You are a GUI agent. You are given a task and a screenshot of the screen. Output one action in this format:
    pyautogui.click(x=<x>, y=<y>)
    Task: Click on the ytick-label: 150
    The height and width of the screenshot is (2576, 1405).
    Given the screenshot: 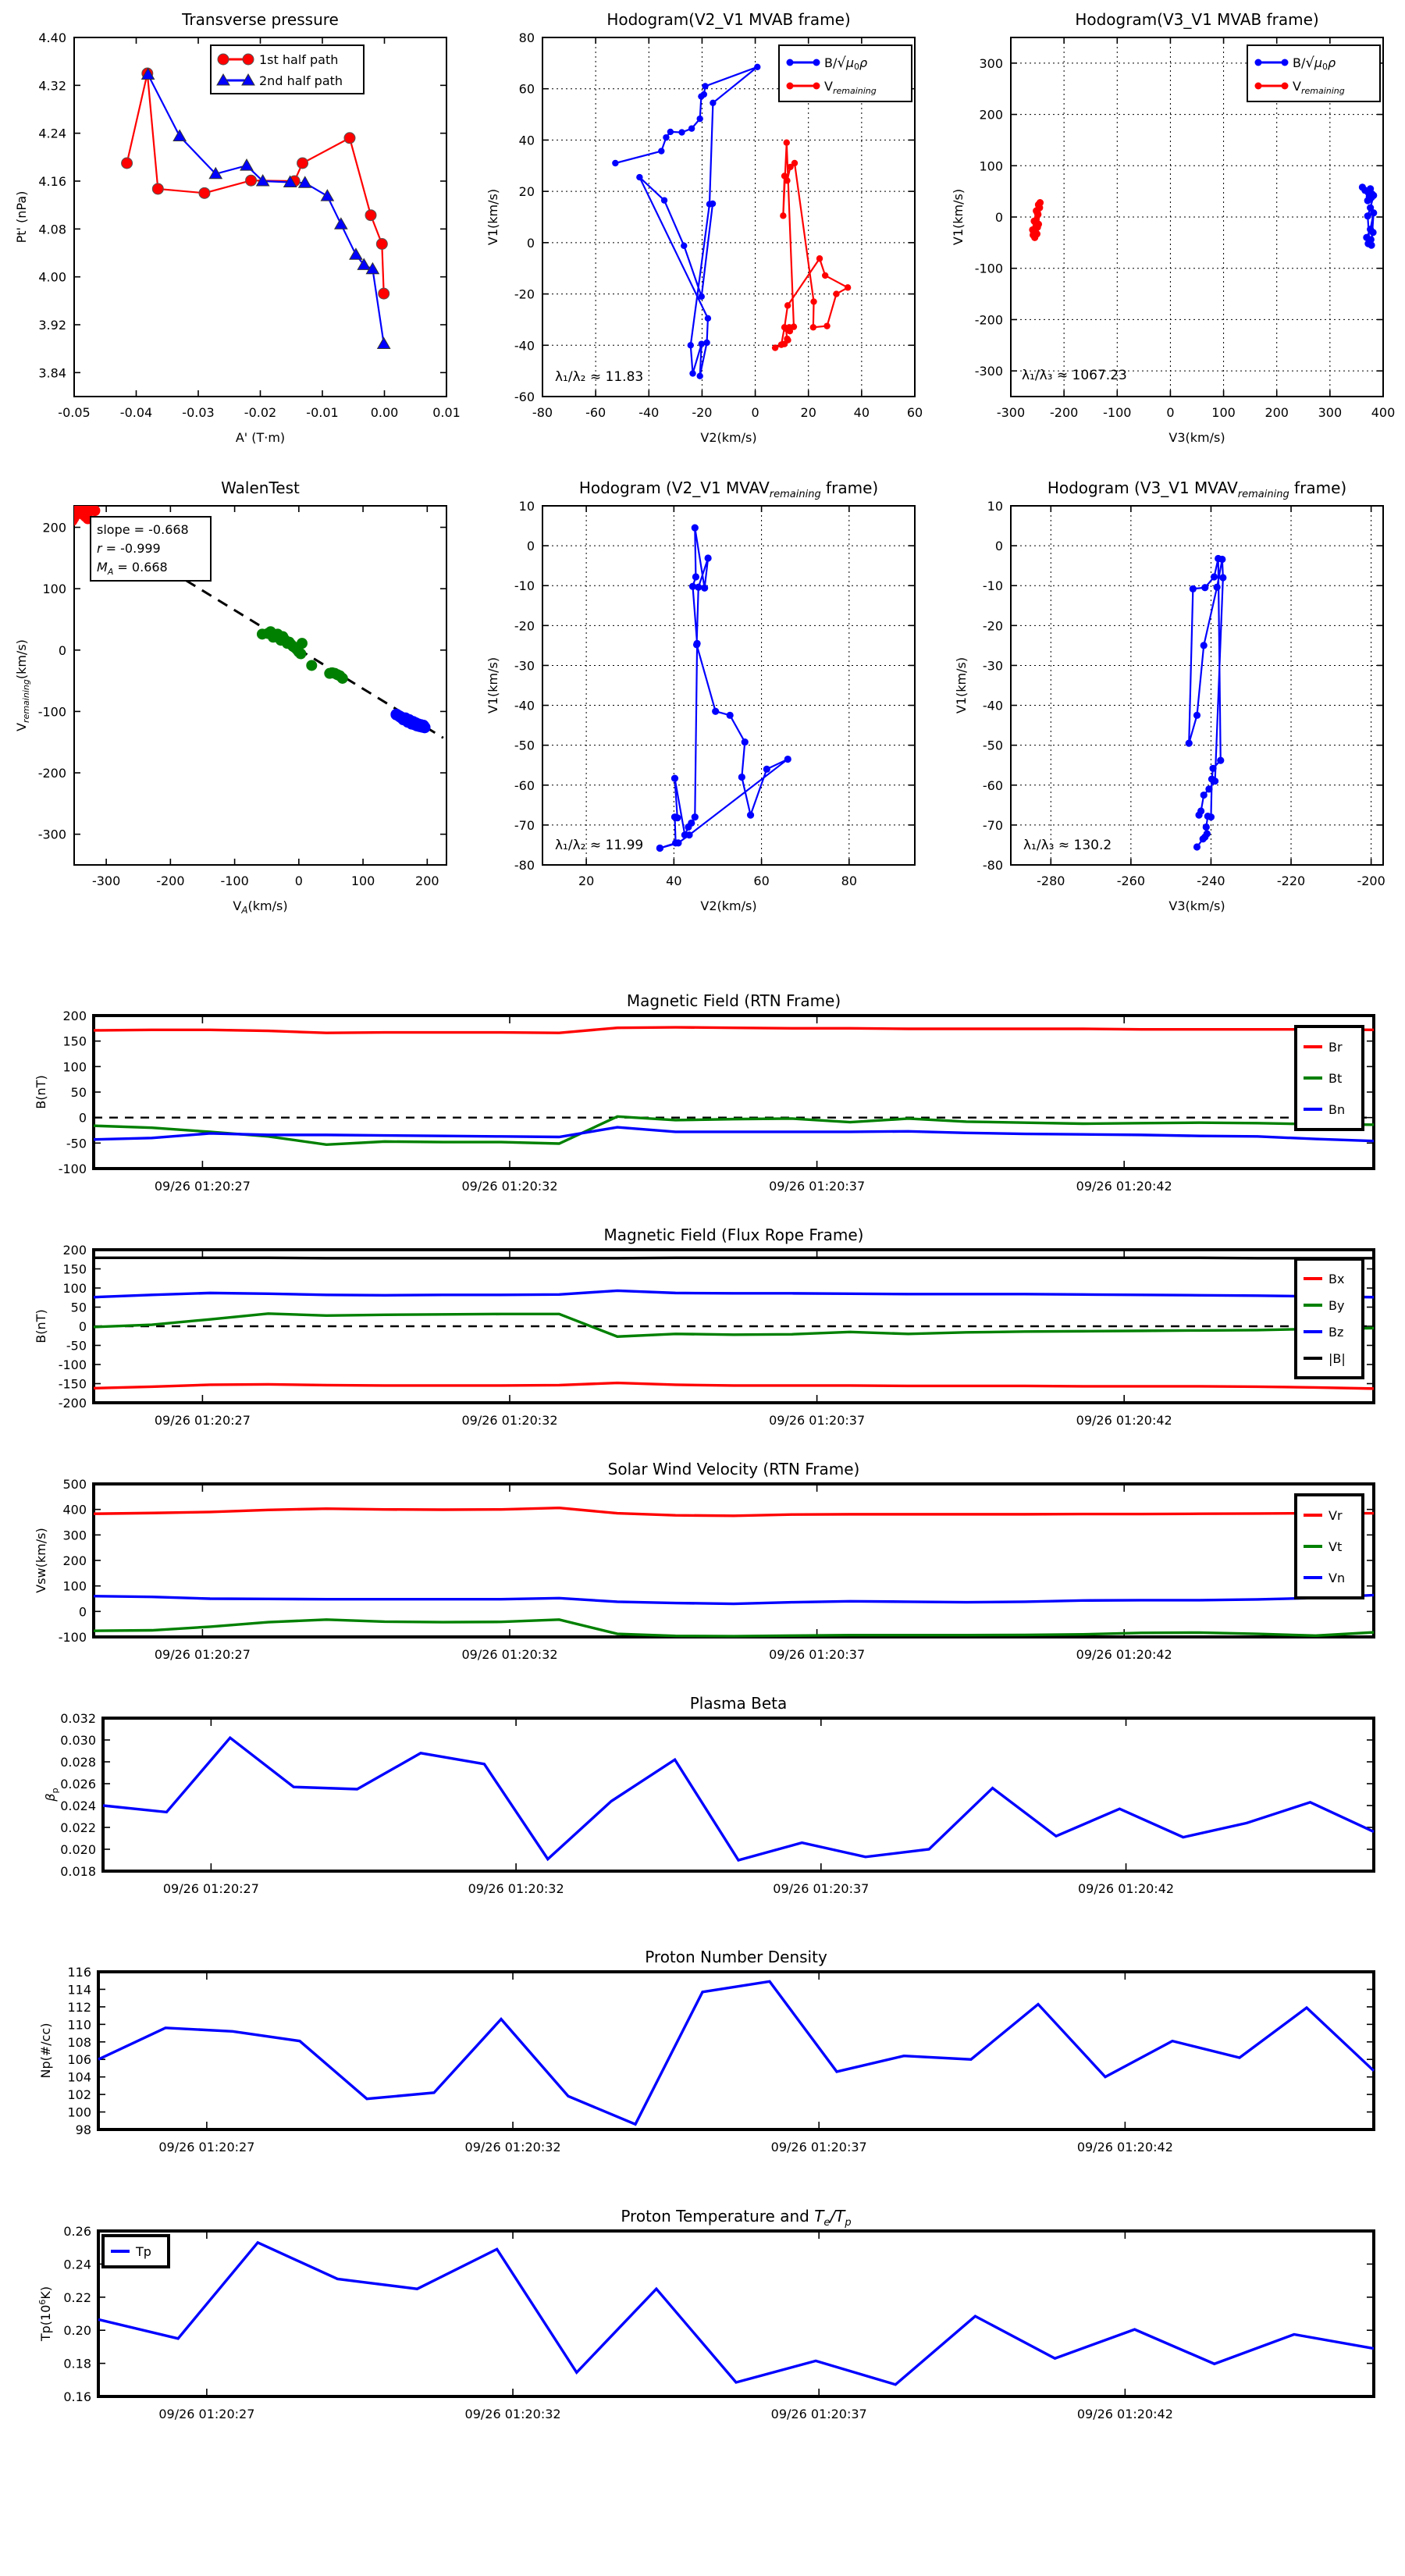 What is the action you would take?
    pyautogui.click(x=74, y=1041)
    